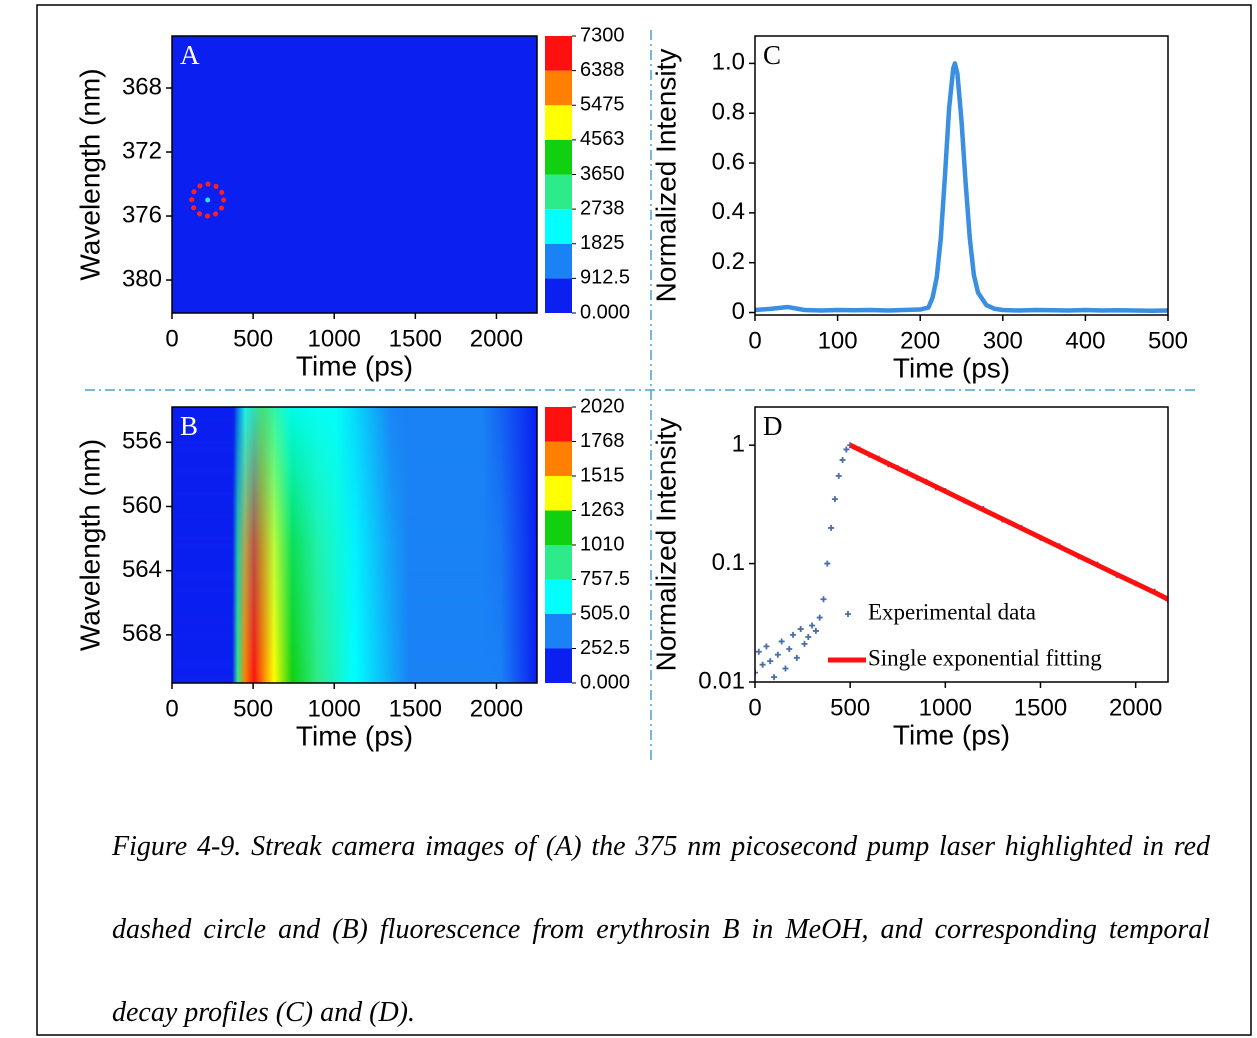 The width and height of the screenshot is (1257, 1038). What do you see at coordinates (728, 112) in the screenshot?
I see `y-tick-label: 0.8` at bounding box center [728, 112].